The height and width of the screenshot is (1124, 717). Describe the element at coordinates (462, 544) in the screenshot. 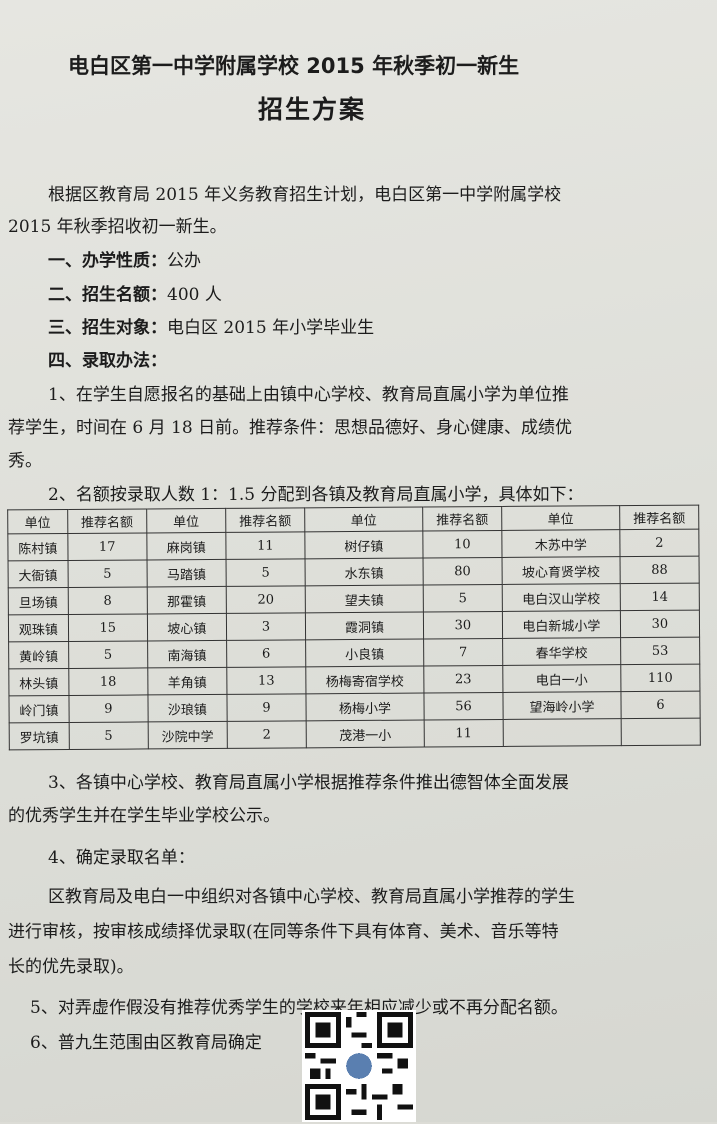

I see `quota-cell: 10` at that location.